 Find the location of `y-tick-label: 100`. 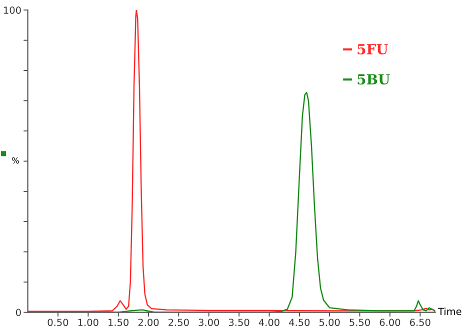

y-tick-label: 100 is located at coordinates (12, 10).